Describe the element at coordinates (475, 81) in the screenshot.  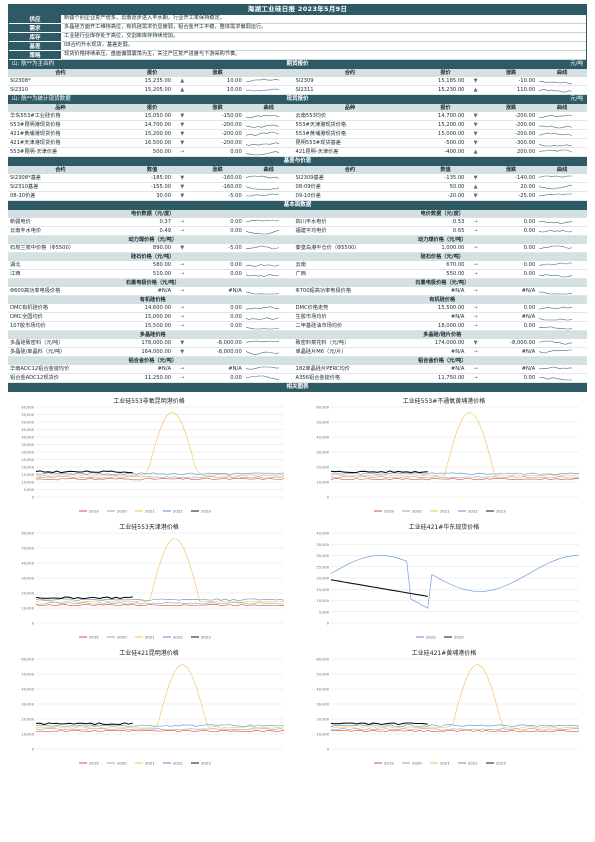
I see `trend-arrow-icon: ▼` at that location.